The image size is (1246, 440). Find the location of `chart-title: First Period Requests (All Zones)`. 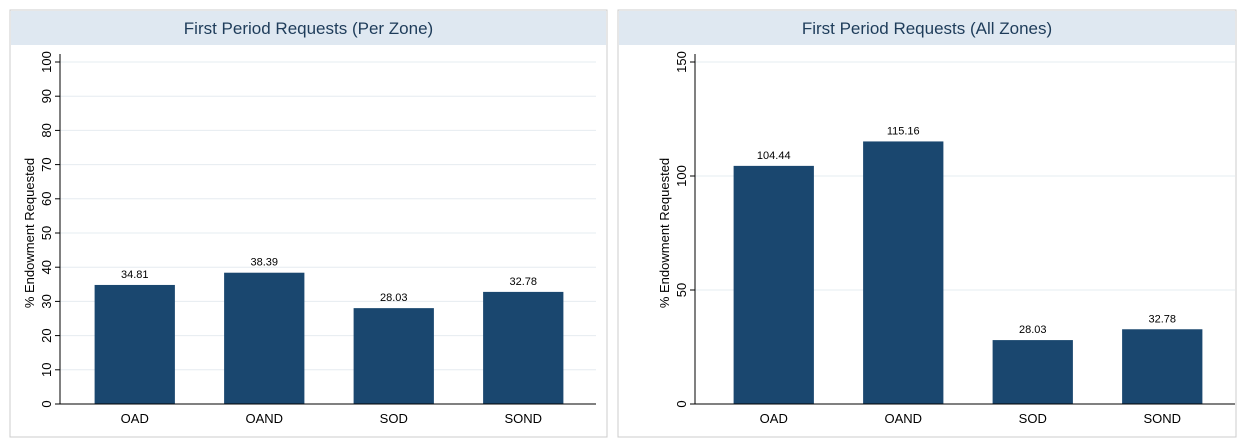

chart-title: First Period Requests (All Zones) is located at coordinates (927, 28).